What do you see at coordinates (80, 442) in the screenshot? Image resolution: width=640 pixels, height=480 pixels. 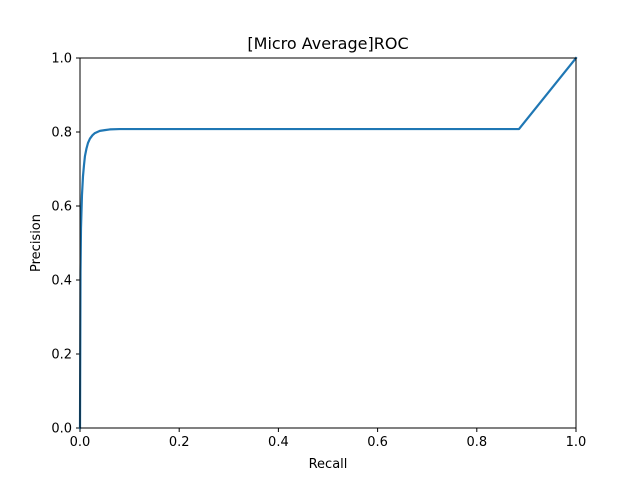 I see `x-tick-label: 0.0` at bounding box center [80, 442].